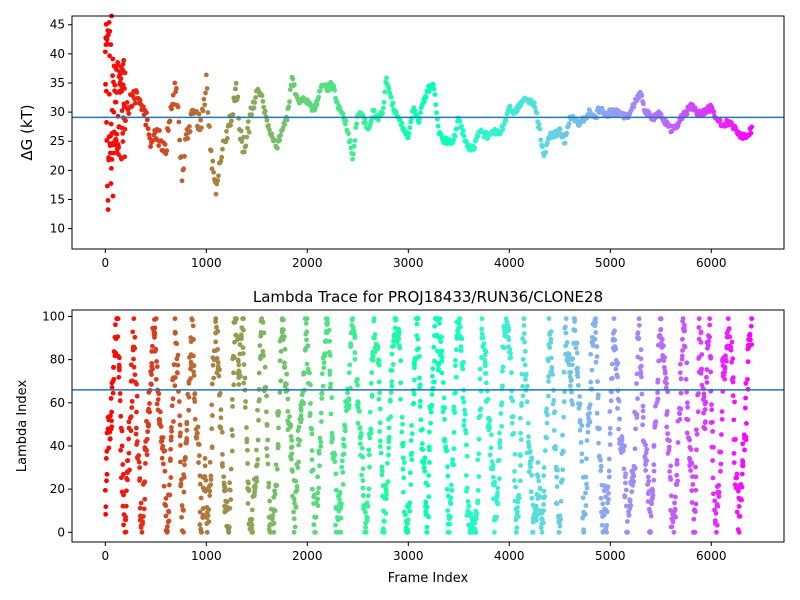  Describe the element at coordinates (57, 489) in the screenshot. I see `y-tick-label: 20` at that location.